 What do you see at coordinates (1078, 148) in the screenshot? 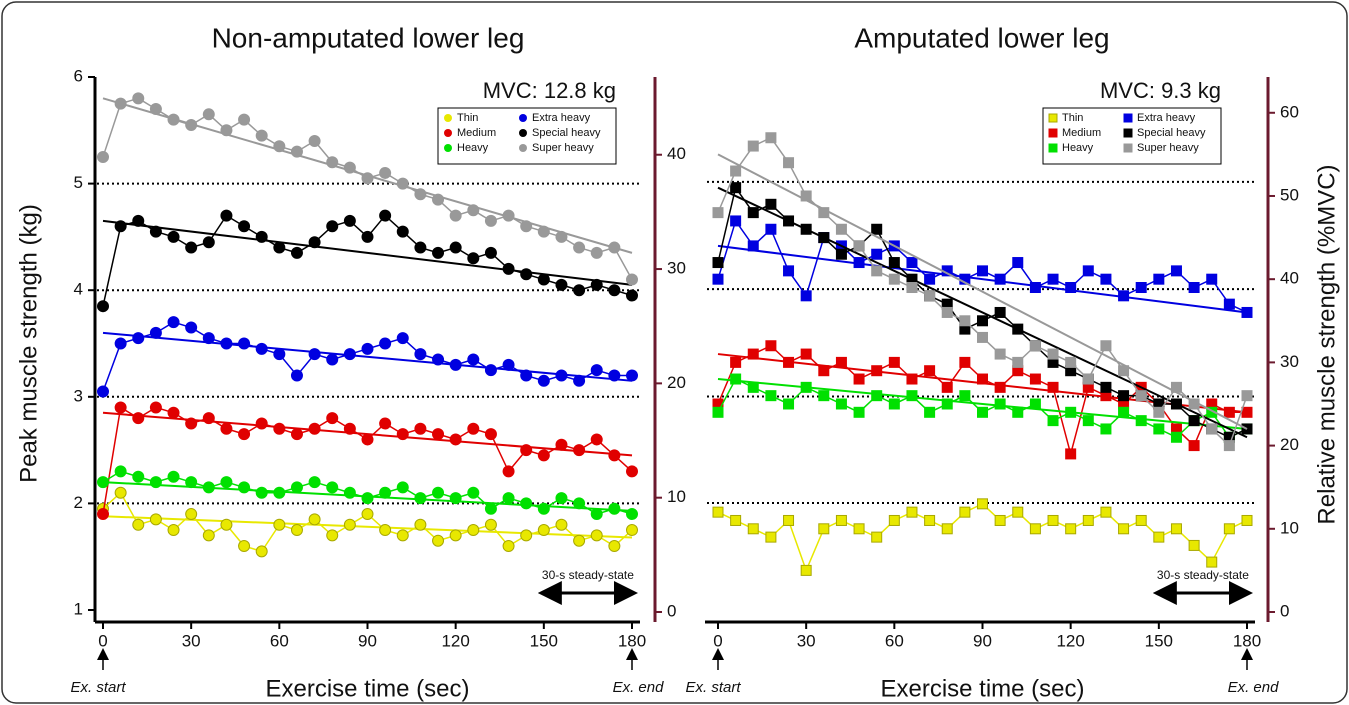
I see `legend-label: Heavy` at bounding box center [1078, 148].